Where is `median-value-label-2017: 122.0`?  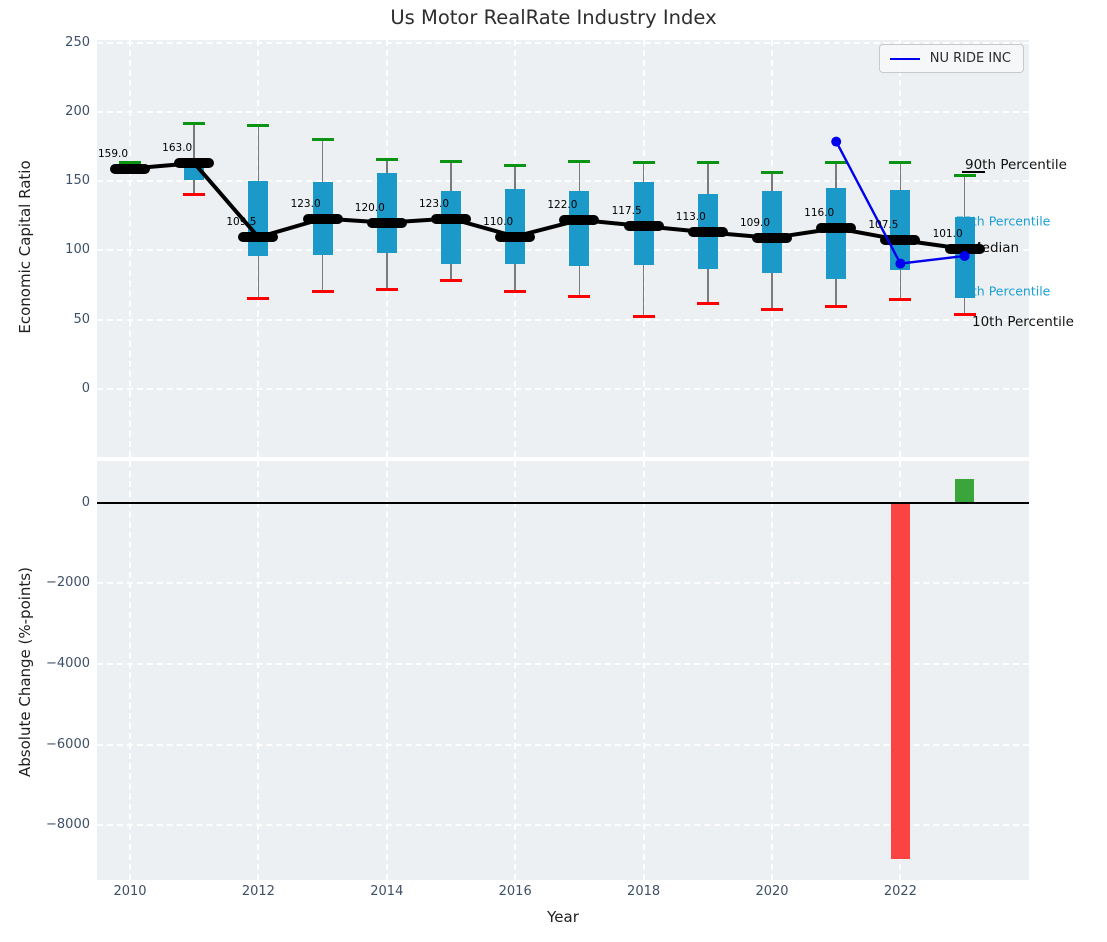 median-value-label-2017: 122.0 is located at coordinates (562, 204).